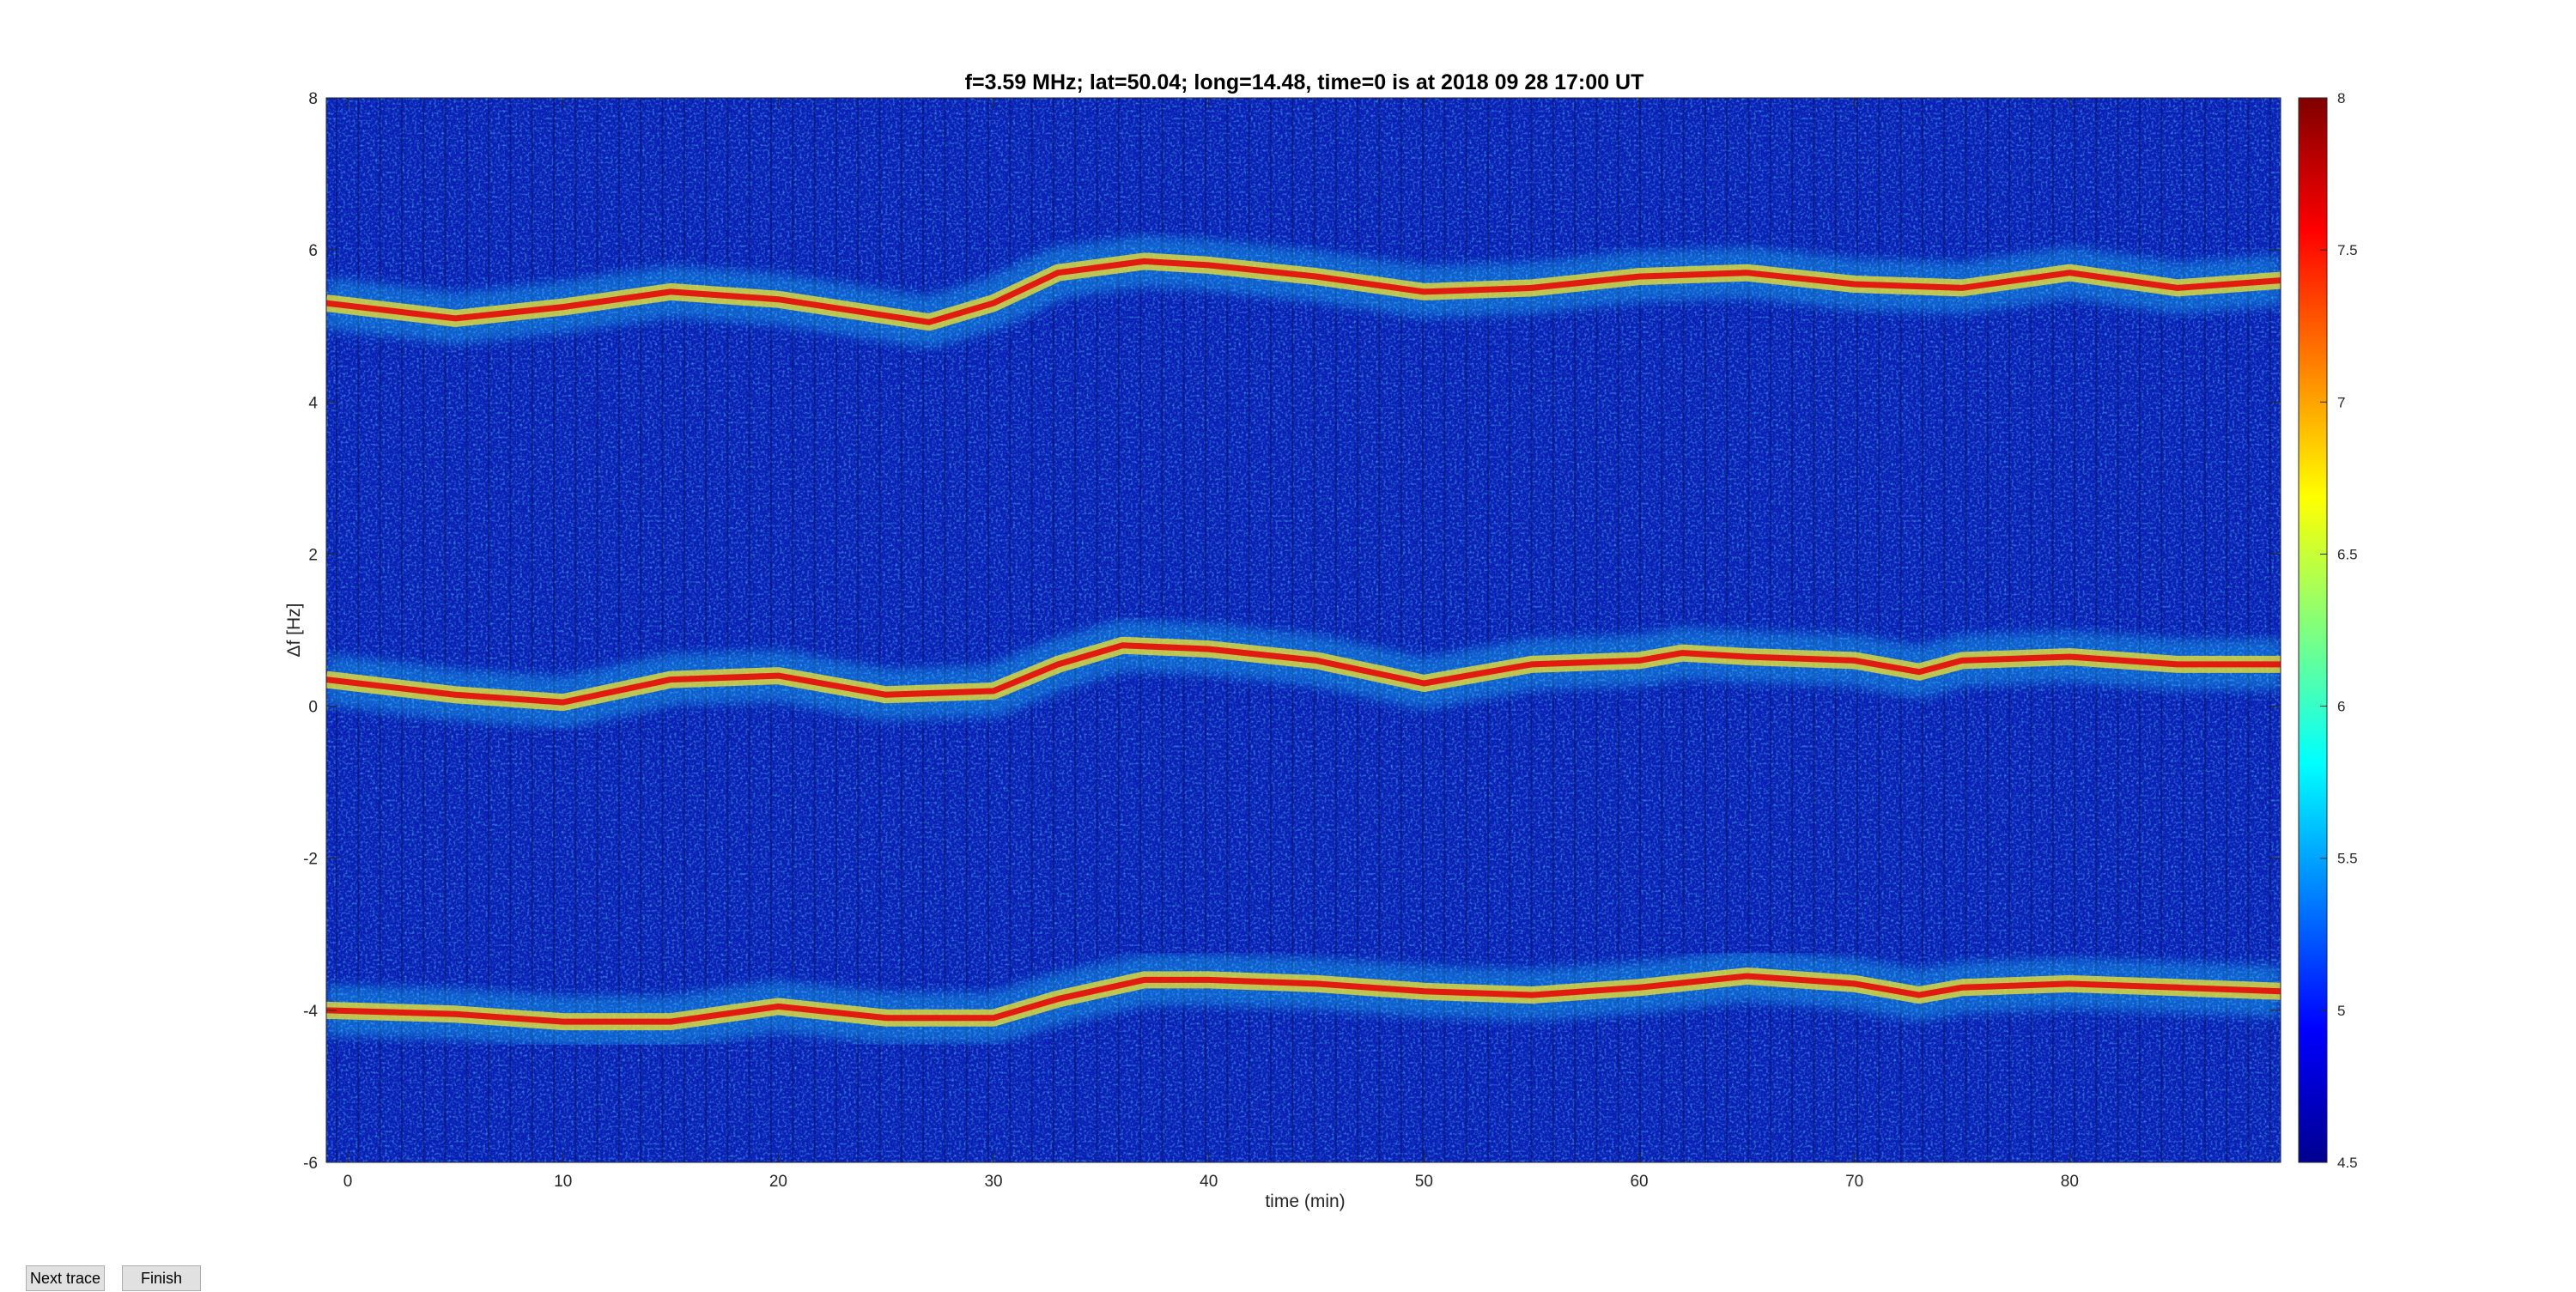  Describe the element at coordinates (348, 1182) in the screenshot. I see `x-tick-label: 0` at that location.